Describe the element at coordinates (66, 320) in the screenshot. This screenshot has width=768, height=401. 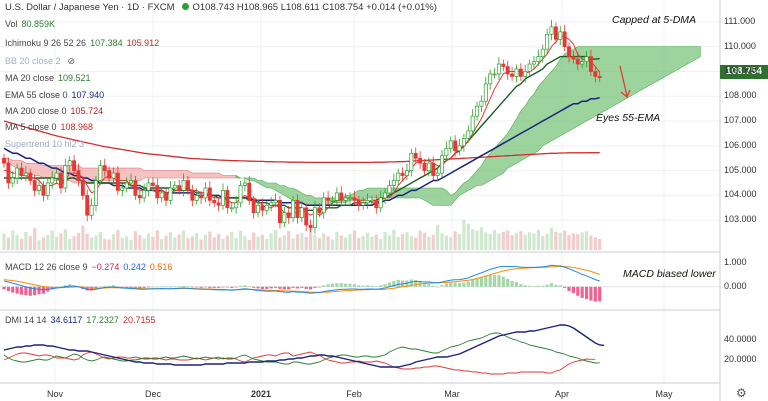
I see `adx-value: 34.6117` at that location.